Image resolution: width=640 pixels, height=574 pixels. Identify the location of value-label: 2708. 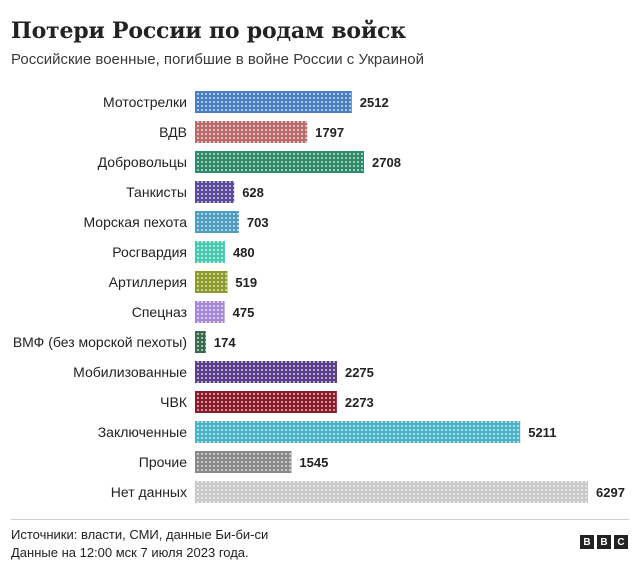
(386, 162).